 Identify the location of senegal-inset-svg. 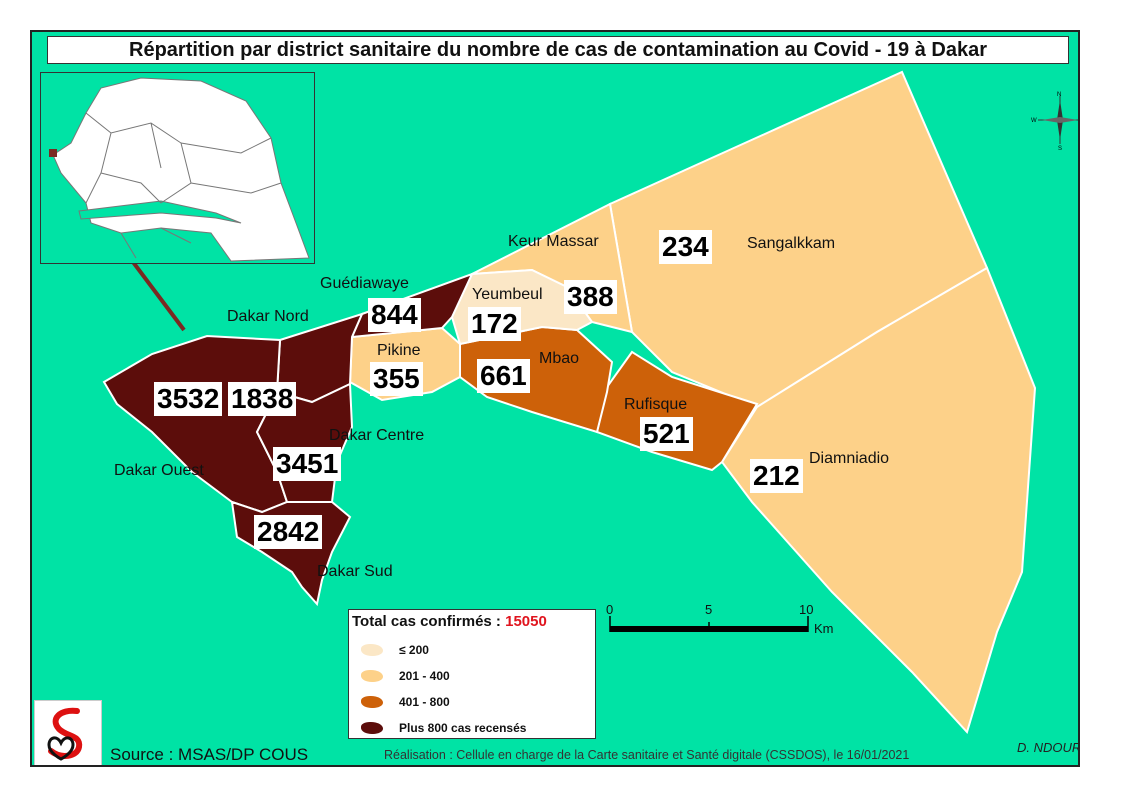
(179, 169).